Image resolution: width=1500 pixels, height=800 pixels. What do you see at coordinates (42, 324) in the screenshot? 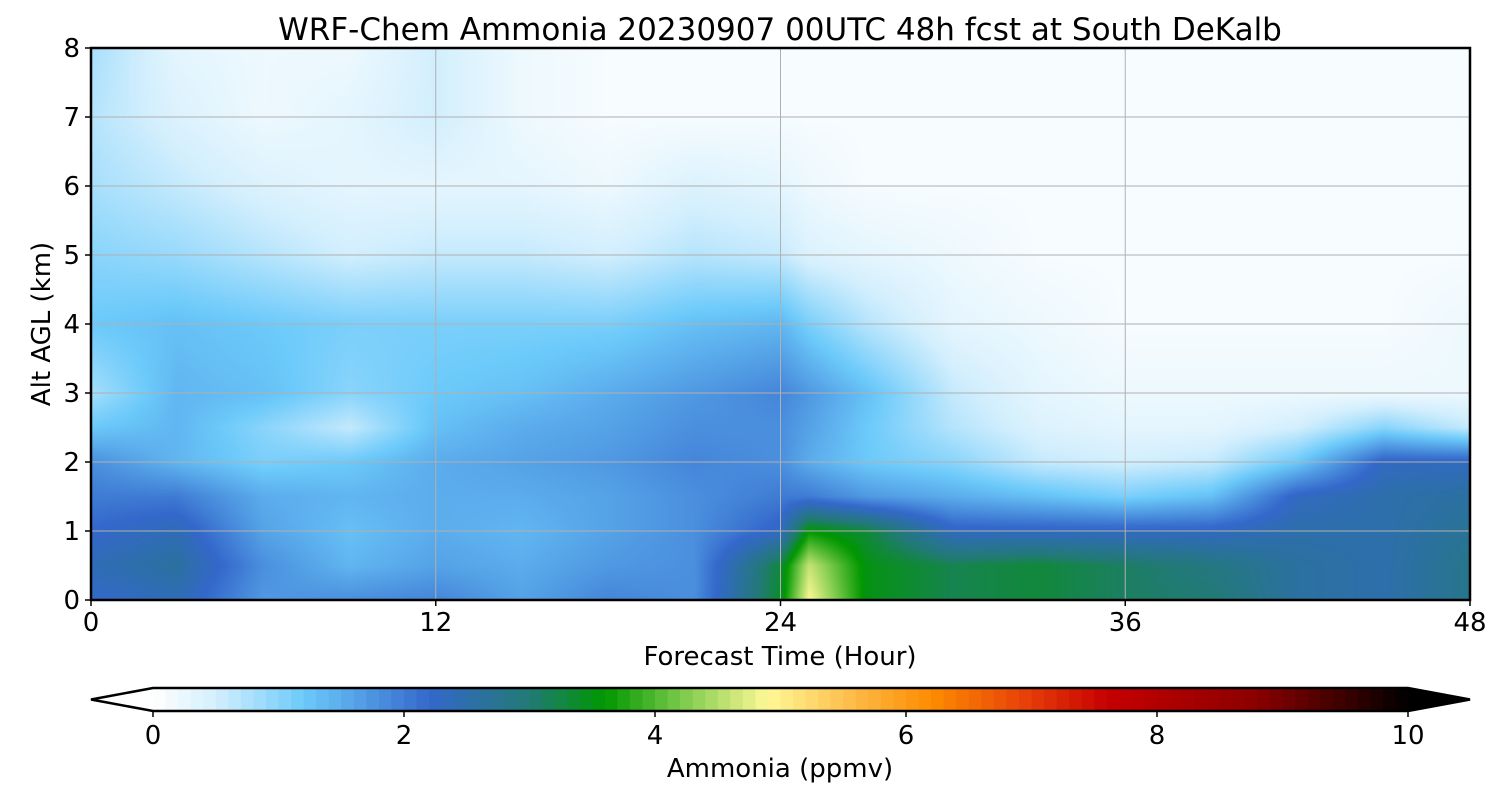
I see `y-axis-label: Alt AGL (km)` at bounding box center [42, 324].